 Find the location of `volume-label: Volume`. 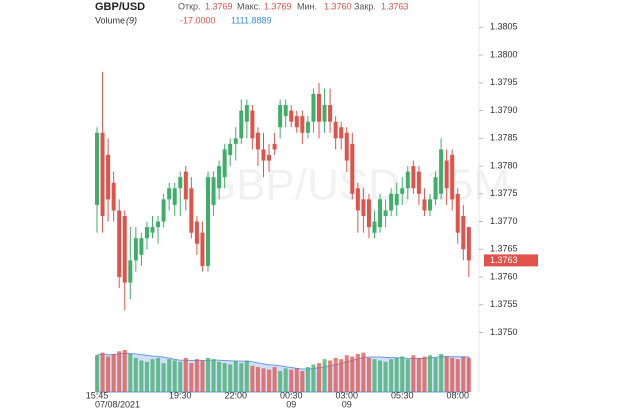

volume-label: Volume is located at coordinates (110, 20).